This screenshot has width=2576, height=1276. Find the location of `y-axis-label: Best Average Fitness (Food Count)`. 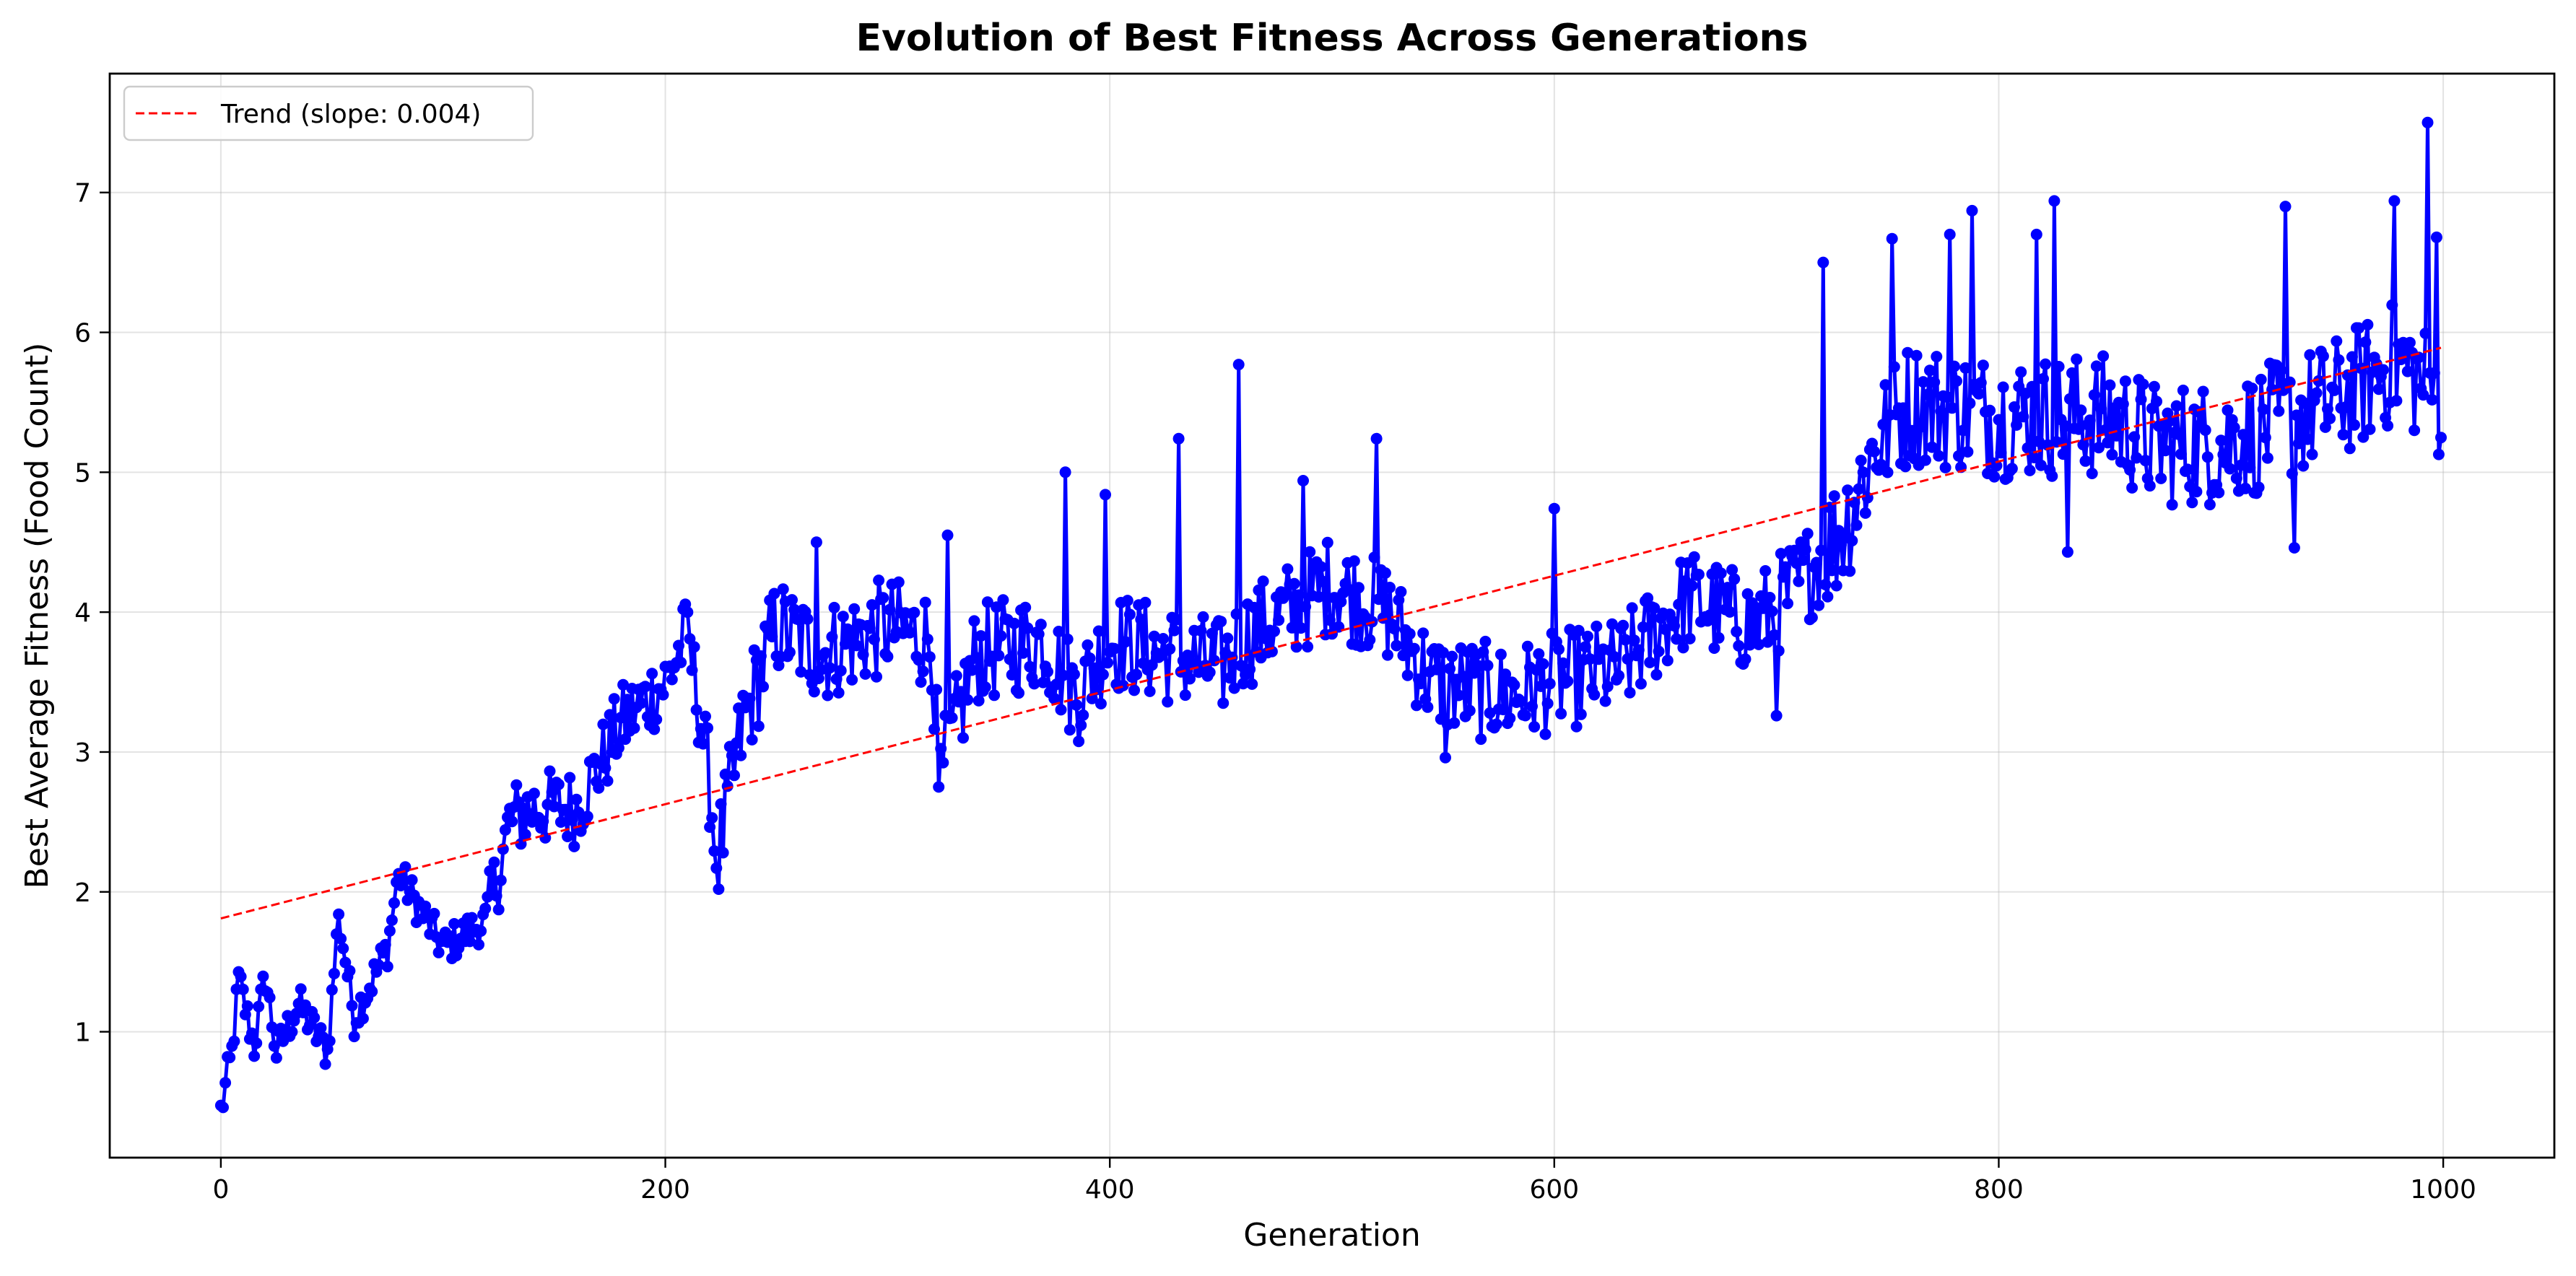

y-axis-label: Best Average Fitness (Food Count) is located at coordinates (37, 616).